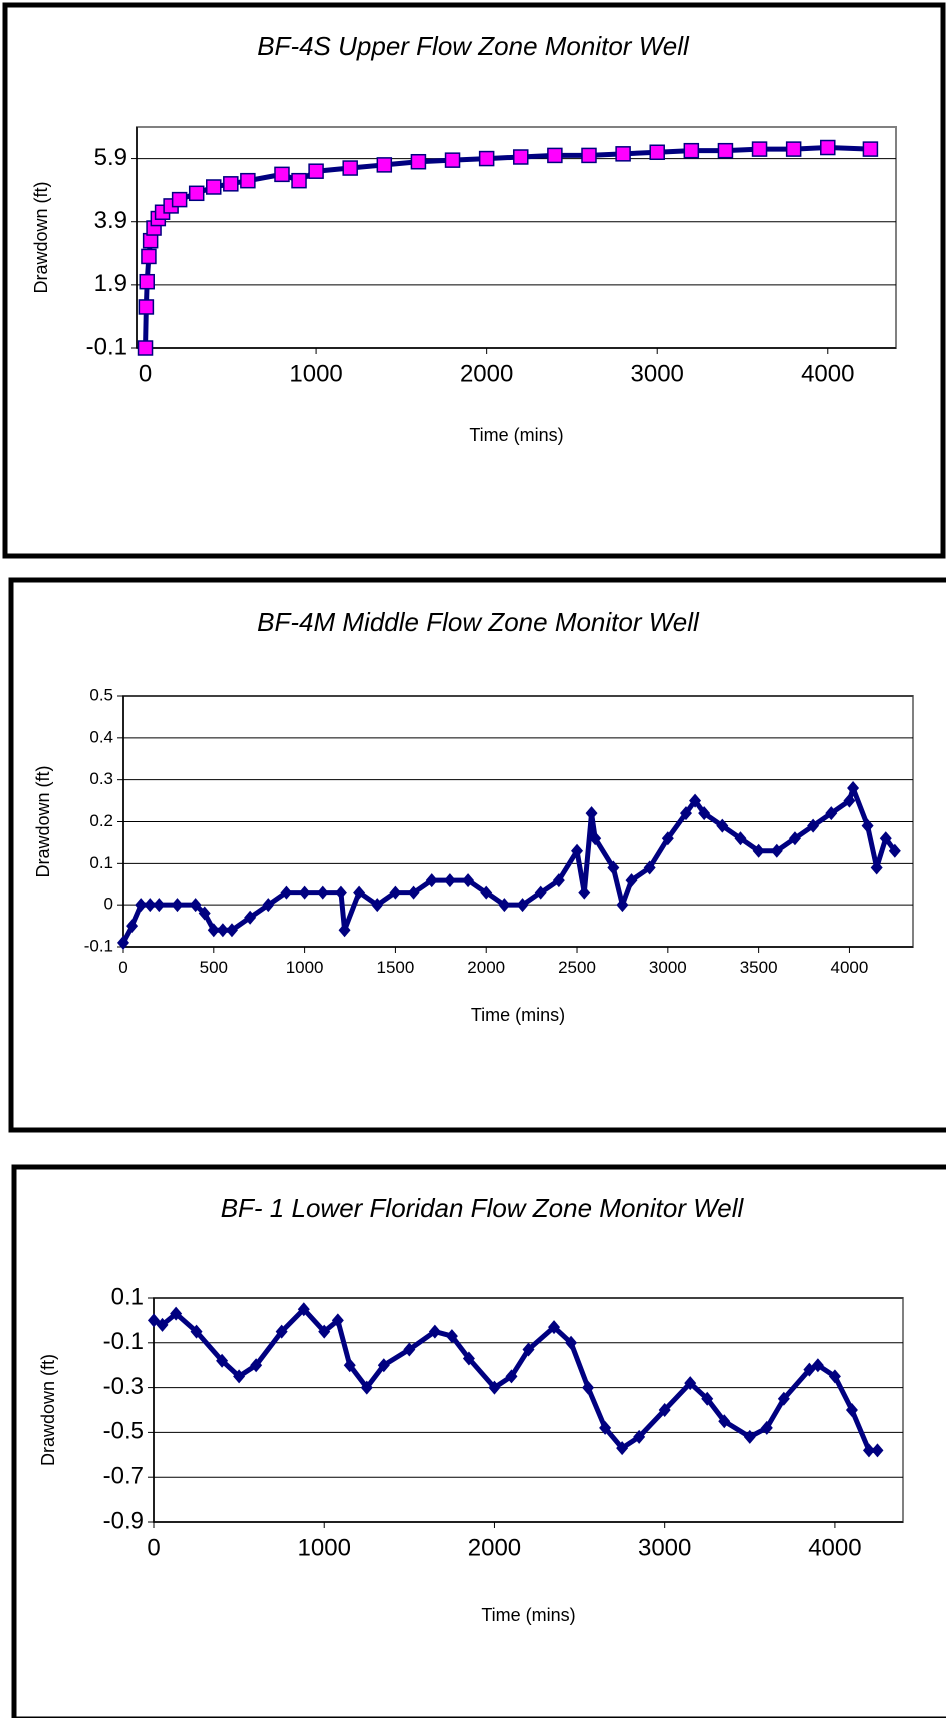  Describe the element at coordinates (577, 967) in the screenshot. I see `x-tick-label: 2500` at that location.